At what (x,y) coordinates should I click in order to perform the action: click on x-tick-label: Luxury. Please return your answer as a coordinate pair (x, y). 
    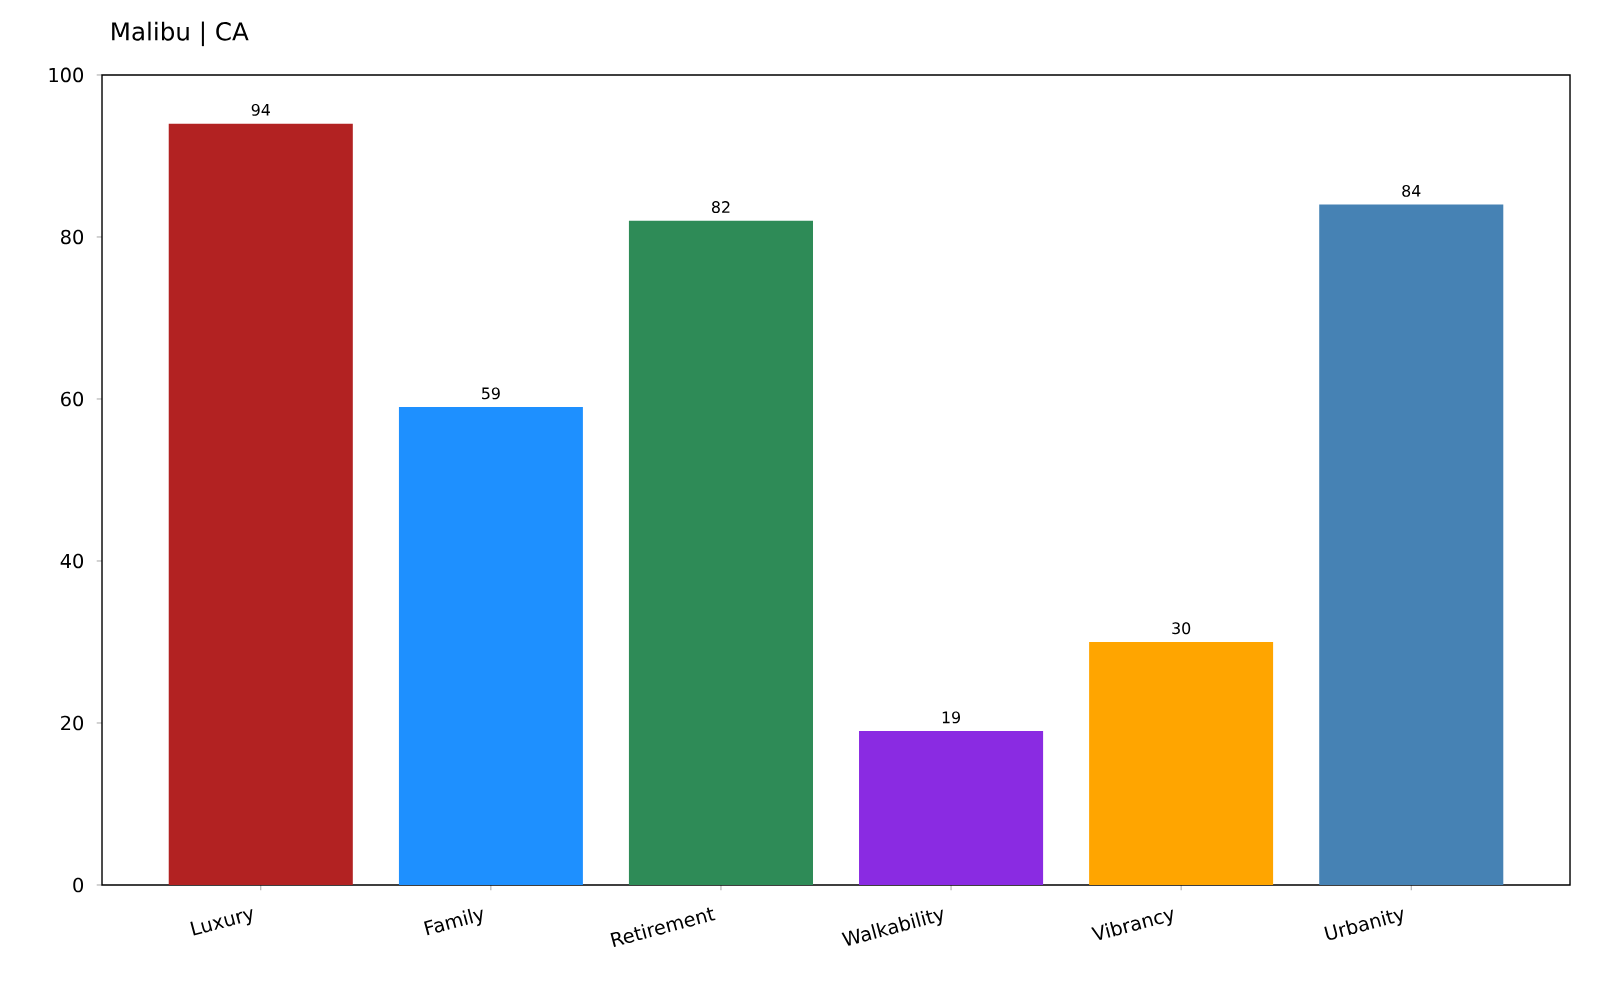
    Looking at the image, I should click on (221, 922).